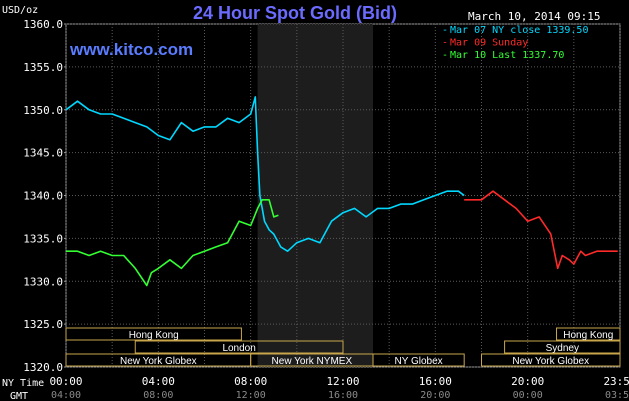 The image size is (629, 401). I want to click on legend-entry-3: Mar 10 Last 1337.70, so click(507, 55).